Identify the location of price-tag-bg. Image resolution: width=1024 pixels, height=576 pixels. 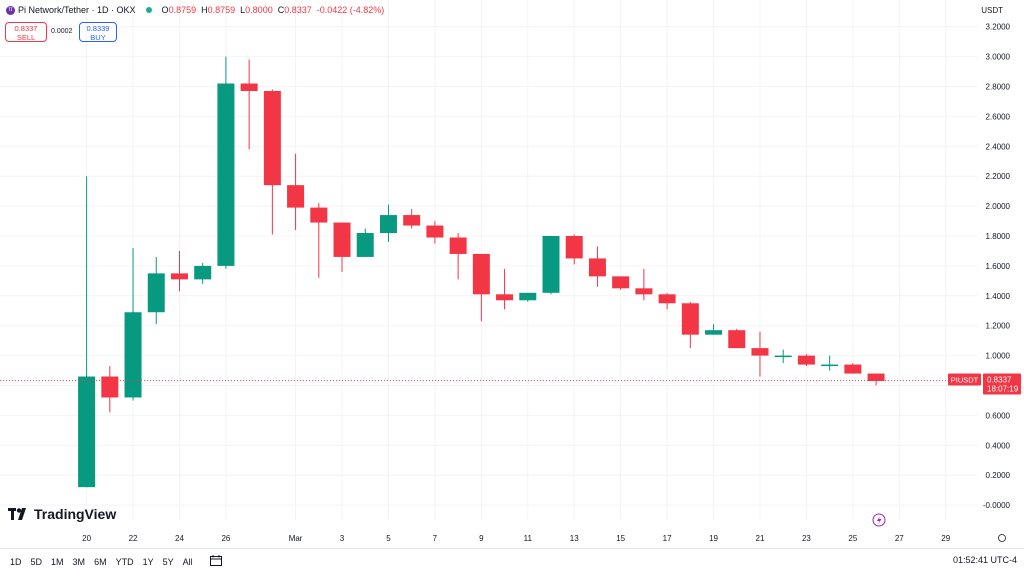
(1002, 384).